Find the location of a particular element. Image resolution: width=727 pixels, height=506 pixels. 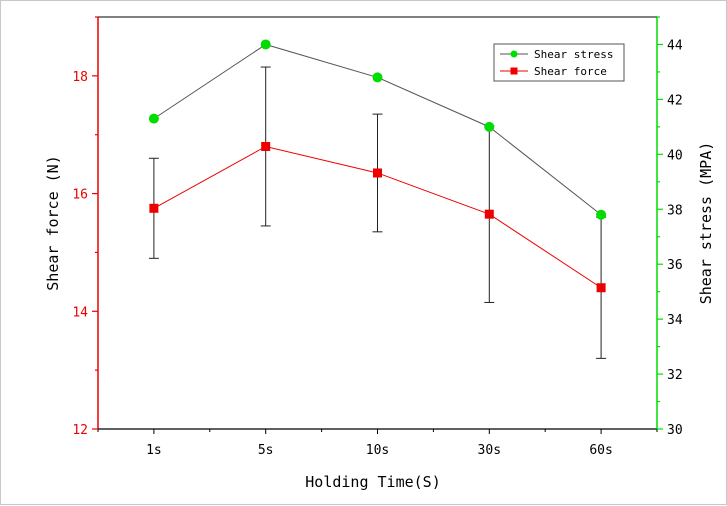

legend-label: Shear force is located at coordinates (570, 71).